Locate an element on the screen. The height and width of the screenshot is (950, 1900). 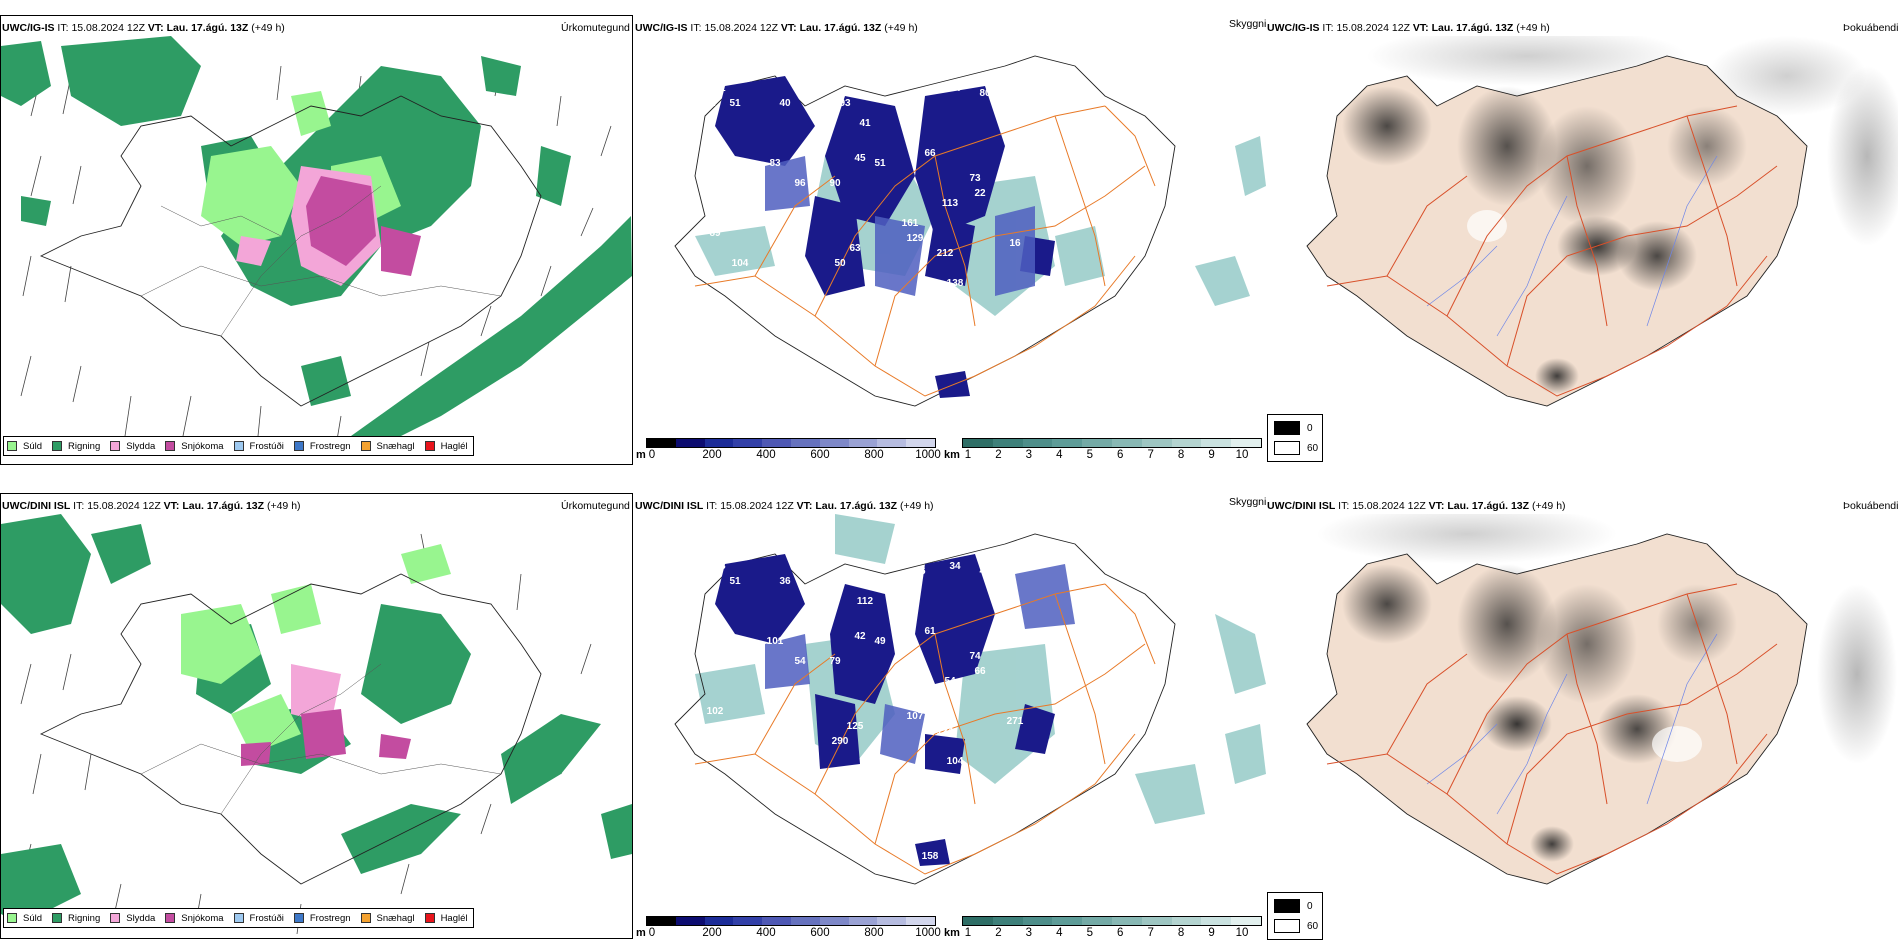
cloud-base-value: 40 is located at coordinates (785, 103).